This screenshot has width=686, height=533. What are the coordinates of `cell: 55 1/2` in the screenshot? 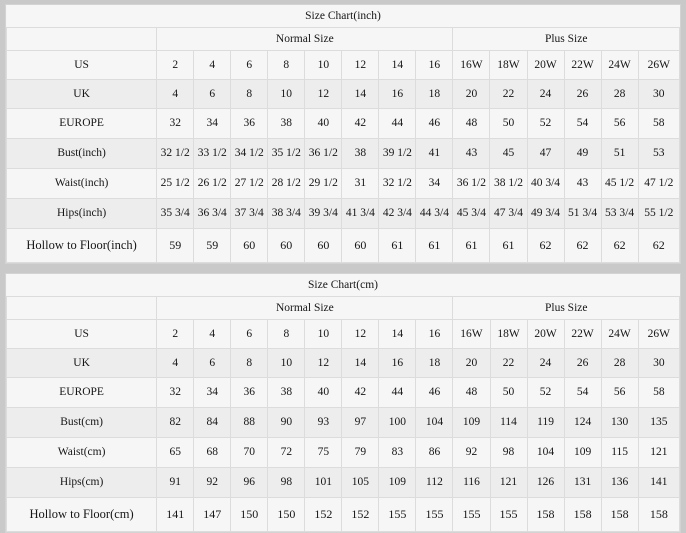 It's located at (659, 213).